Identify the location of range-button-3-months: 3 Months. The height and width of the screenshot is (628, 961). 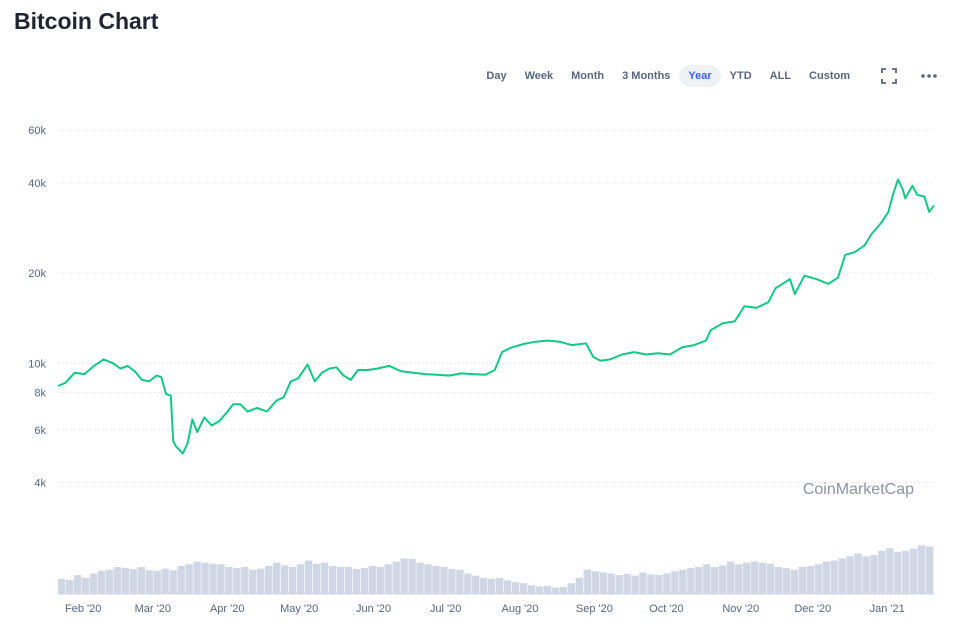
(646, 76).